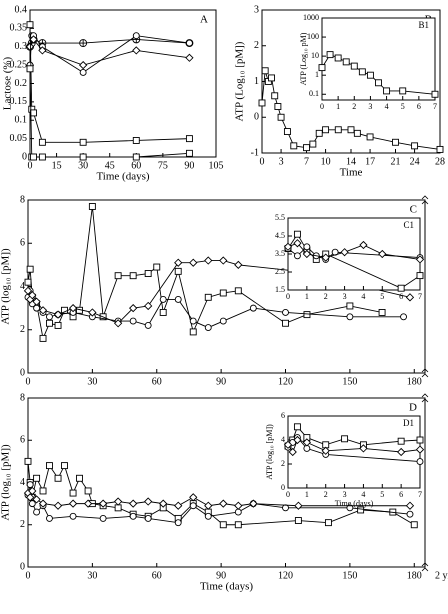 This screenshot has width=448, height=614. What do you see at coordinates (83, 165) in the screenshot?
I see `x-tick-label: 30` at bounding box center [83, 165].